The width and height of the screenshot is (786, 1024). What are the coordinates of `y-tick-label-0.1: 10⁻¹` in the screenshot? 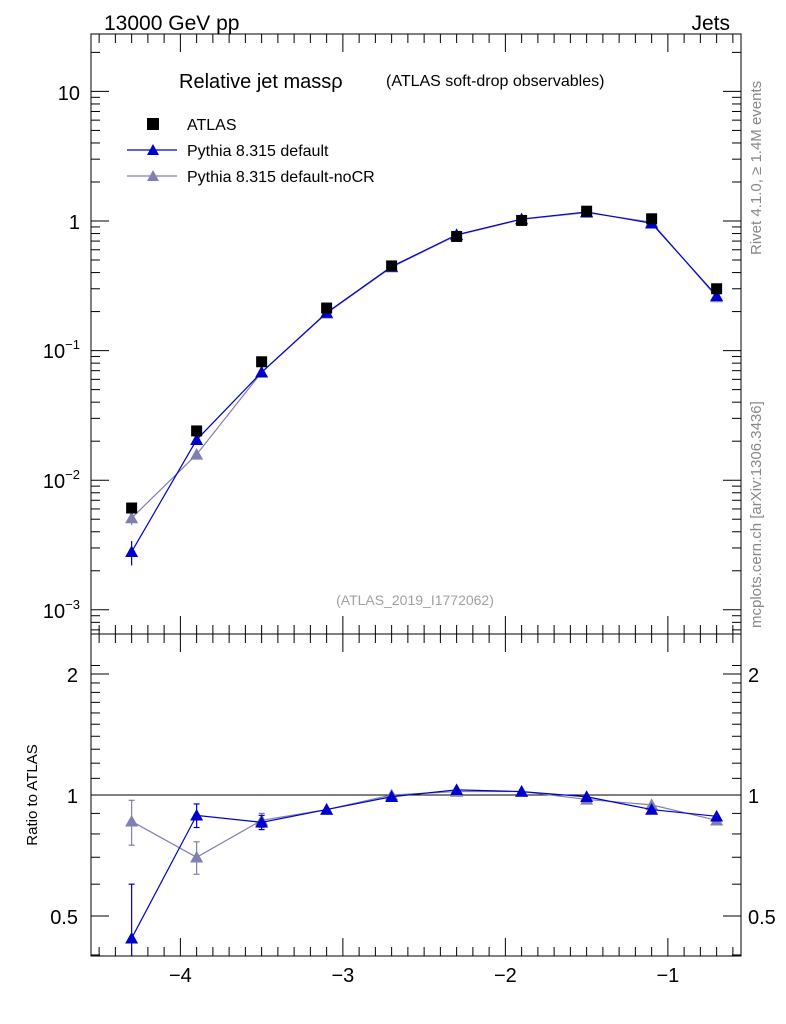 It's located at (61, 350).